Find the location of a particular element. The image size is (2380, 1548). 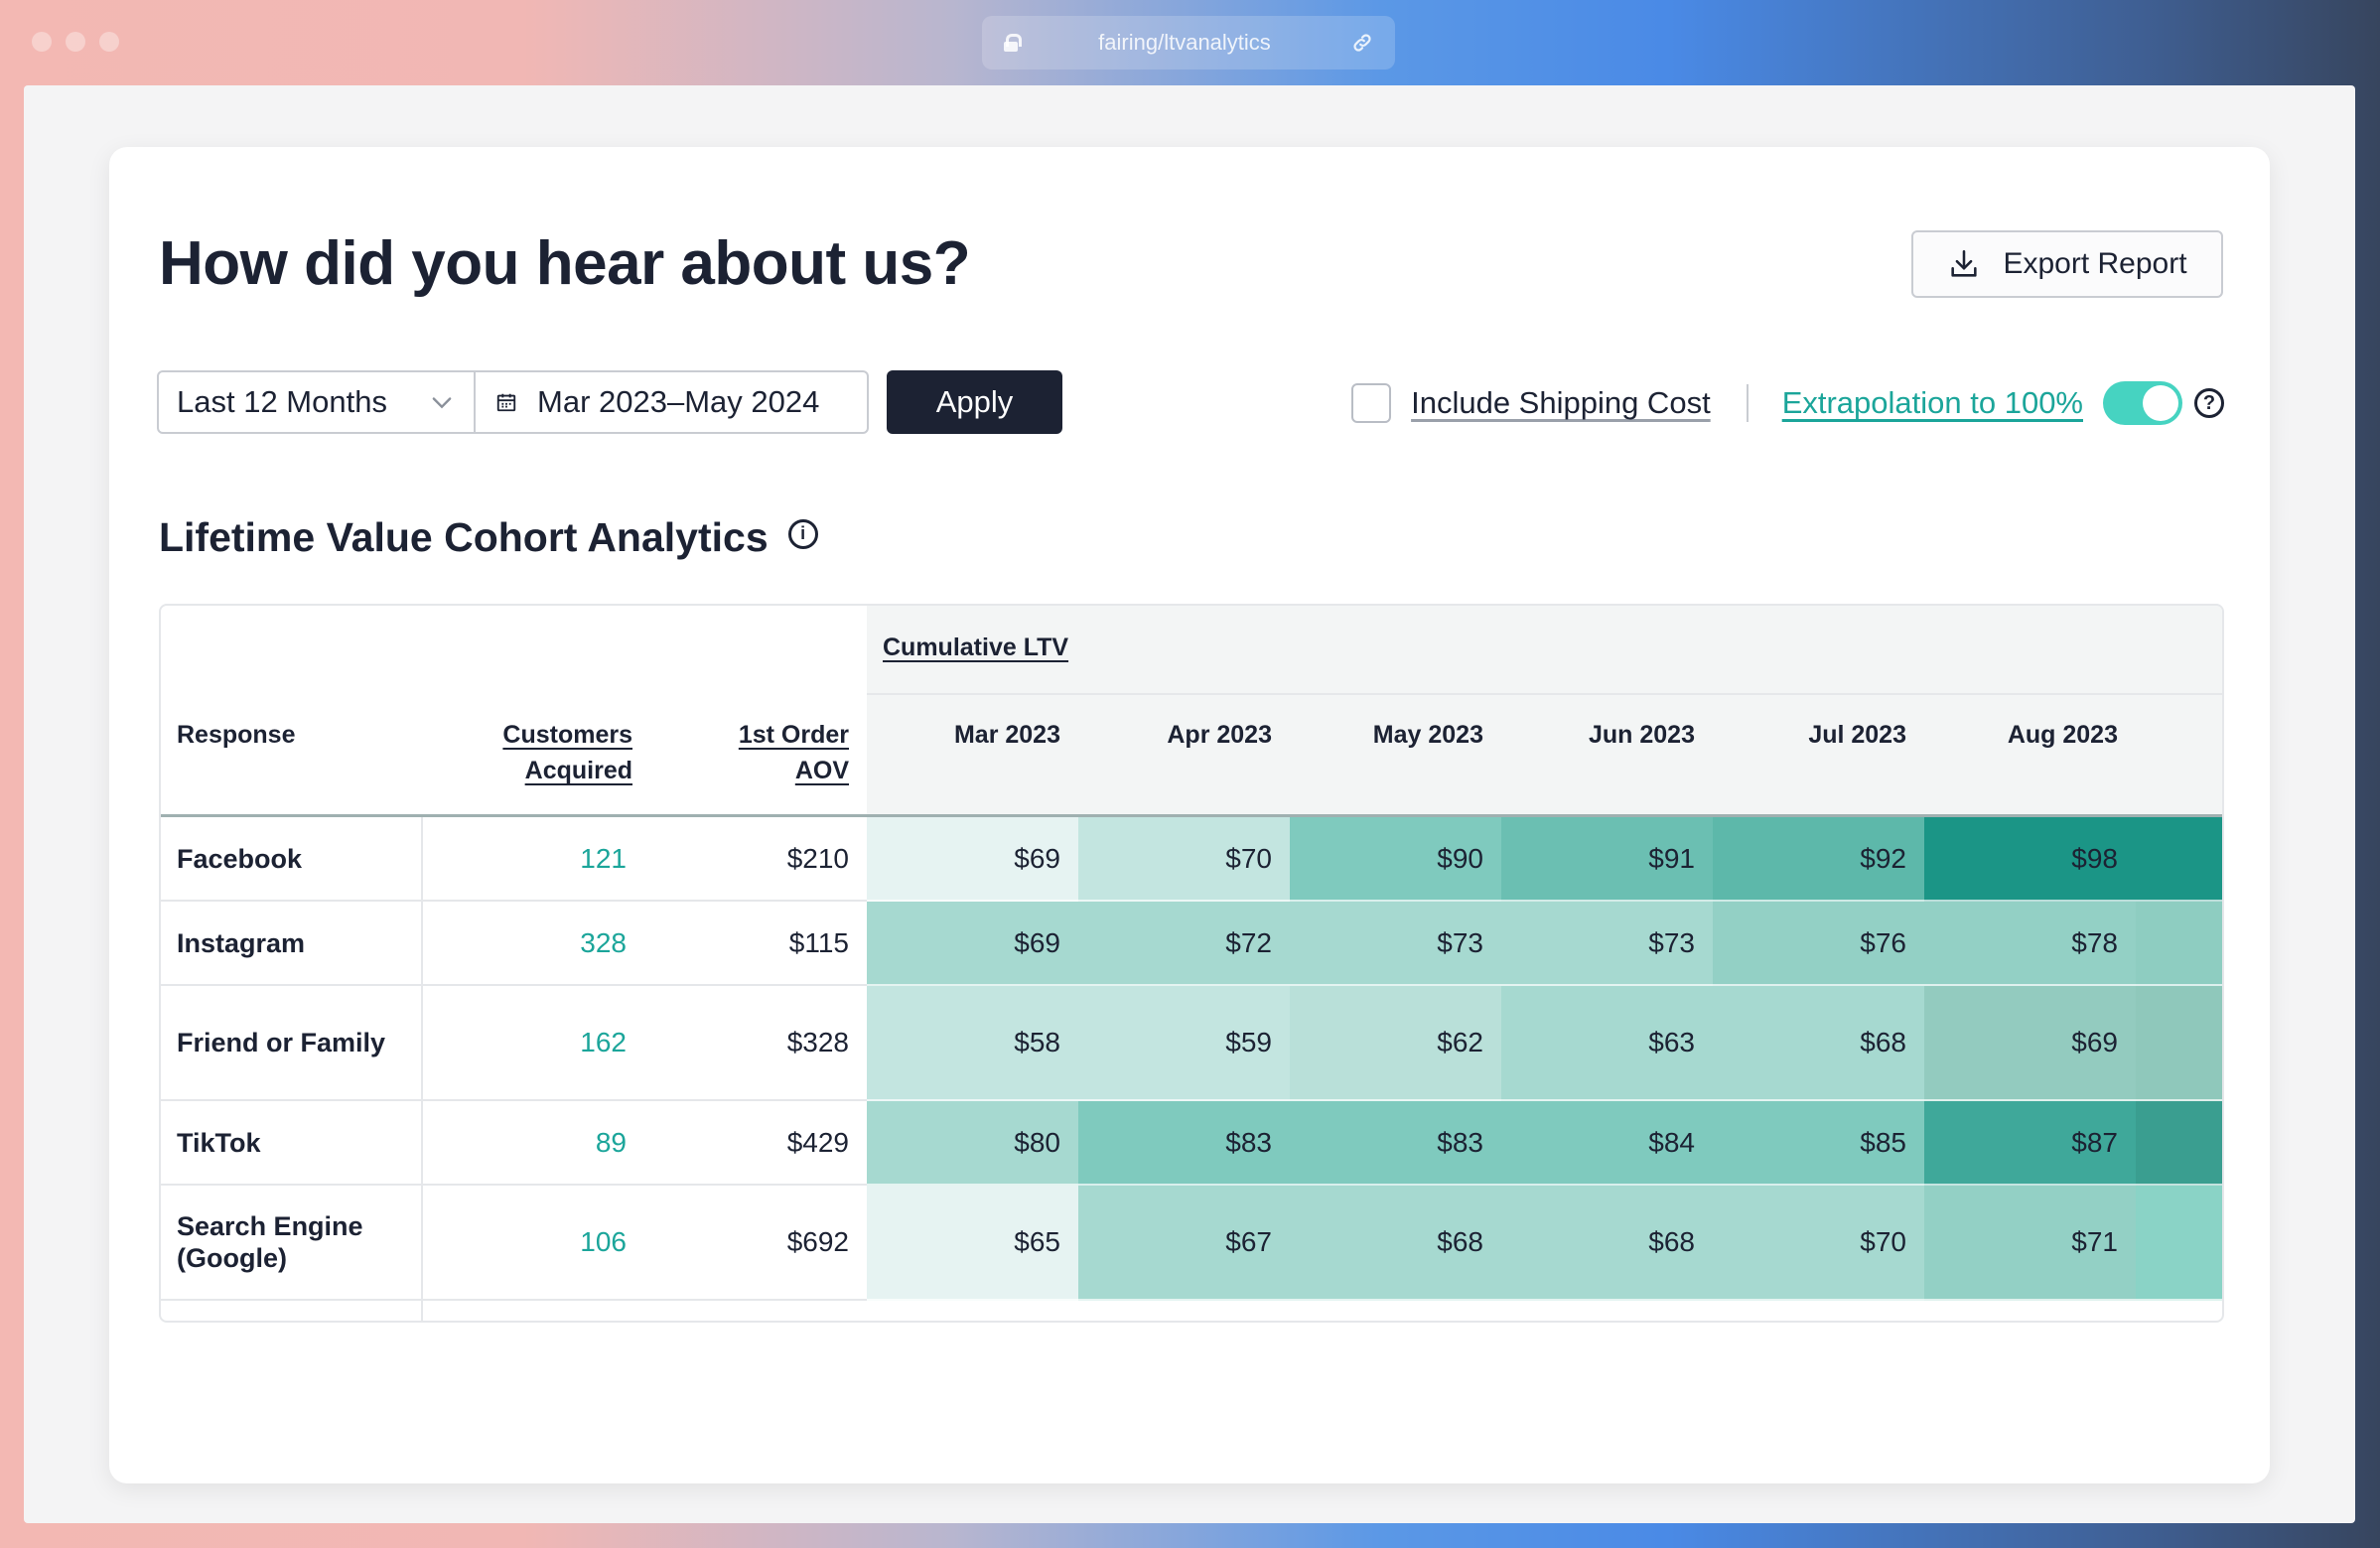

cumulative-ltv-header: Cumulative LTV is located at coordinates (976, 647).